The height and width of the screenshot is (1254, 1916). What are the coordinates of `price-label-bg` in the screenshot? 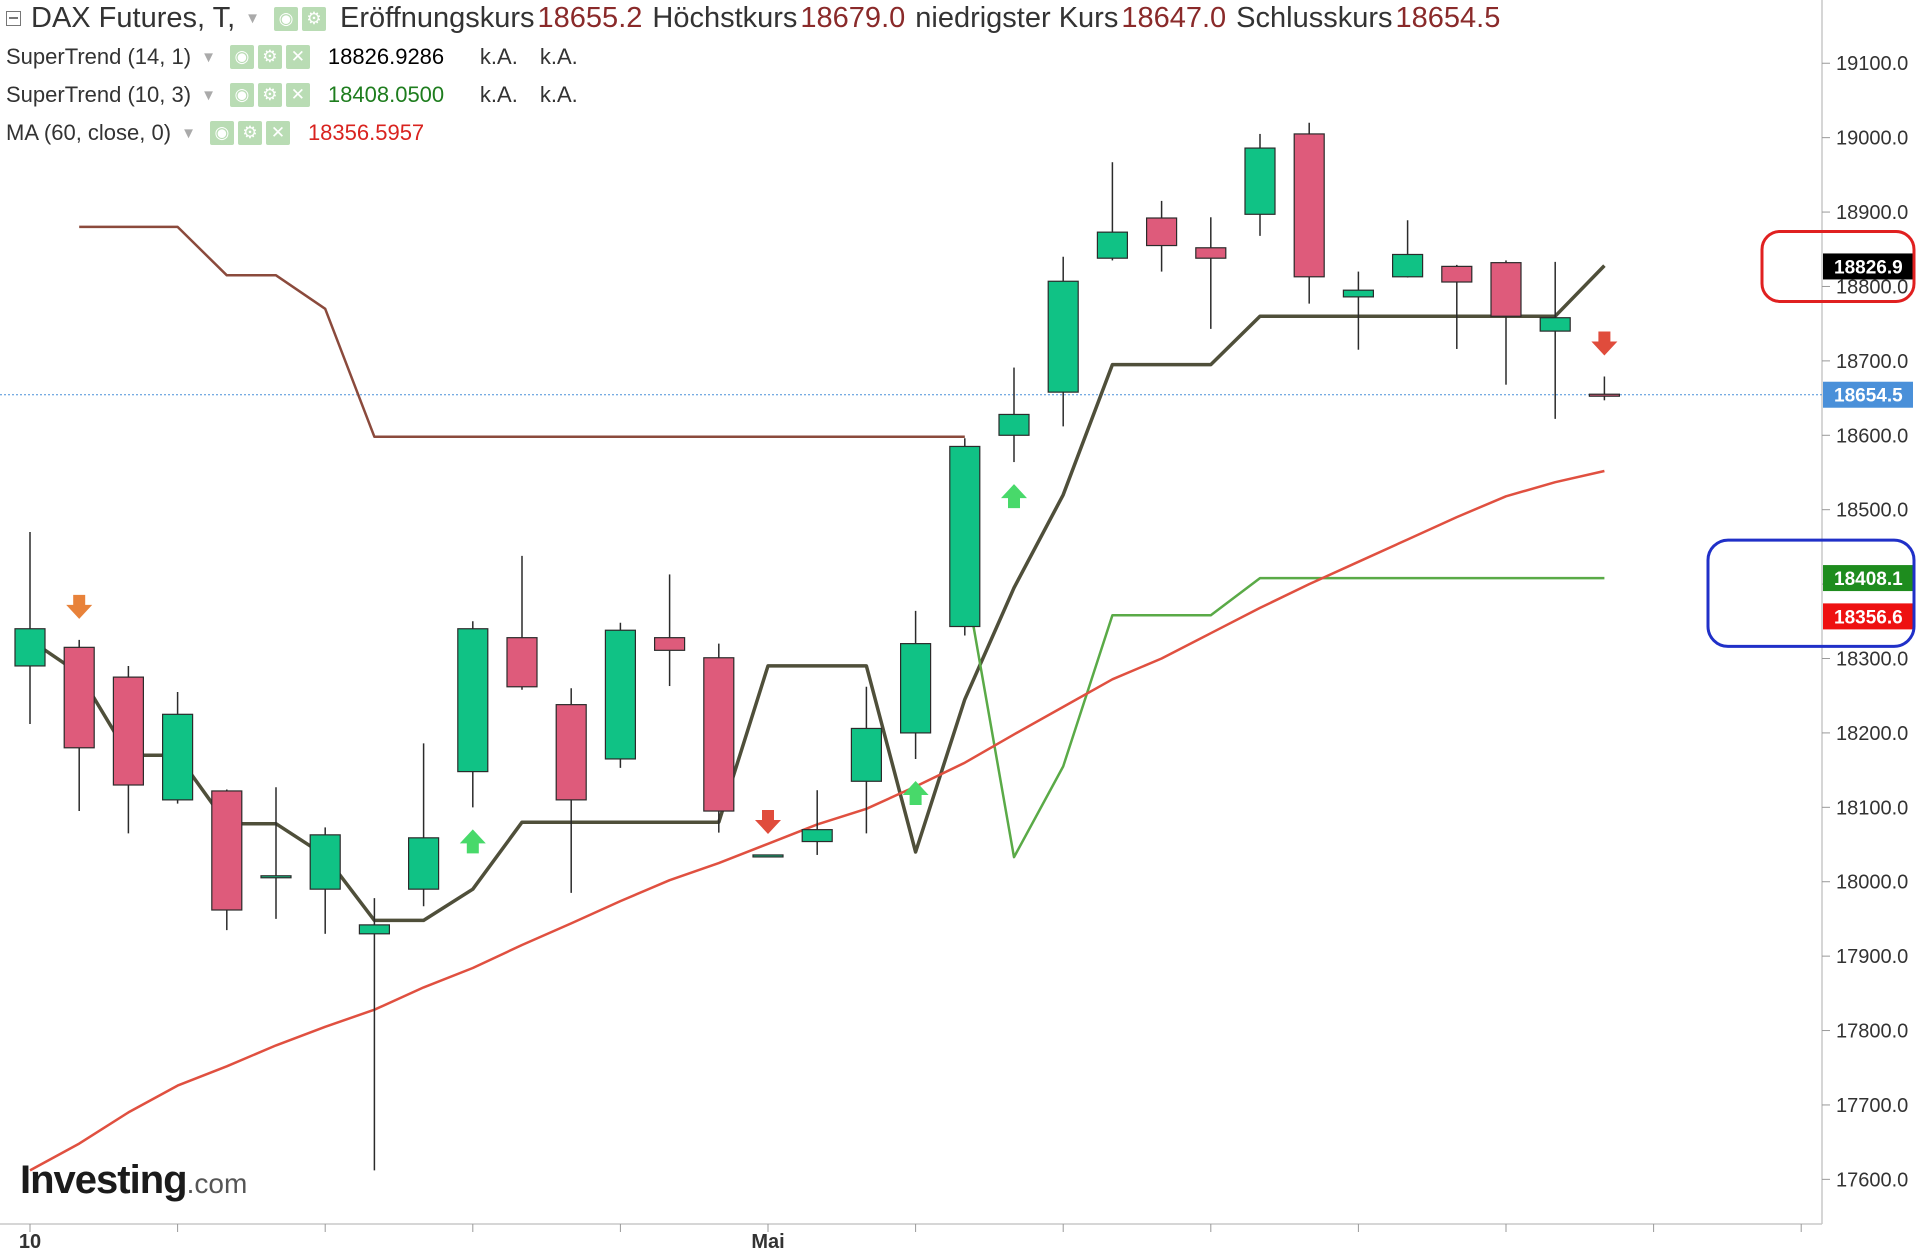 It's located at (1868, 578).